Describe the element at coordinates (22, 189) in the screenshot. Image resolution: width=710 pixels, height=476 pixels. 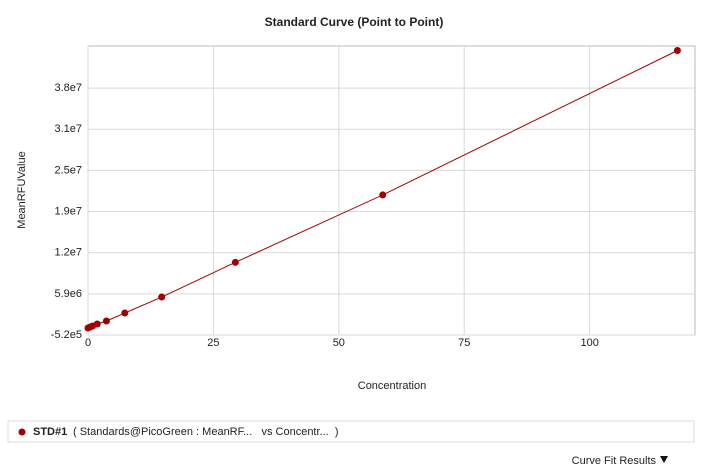
I see `y-axis-label: MeanRFUValue` at that location.